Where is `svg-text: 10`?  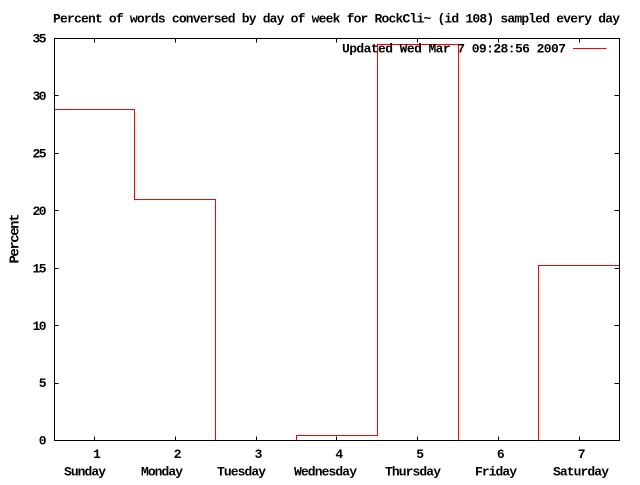
svg-text: 10 is located at coordinates (40, 326).